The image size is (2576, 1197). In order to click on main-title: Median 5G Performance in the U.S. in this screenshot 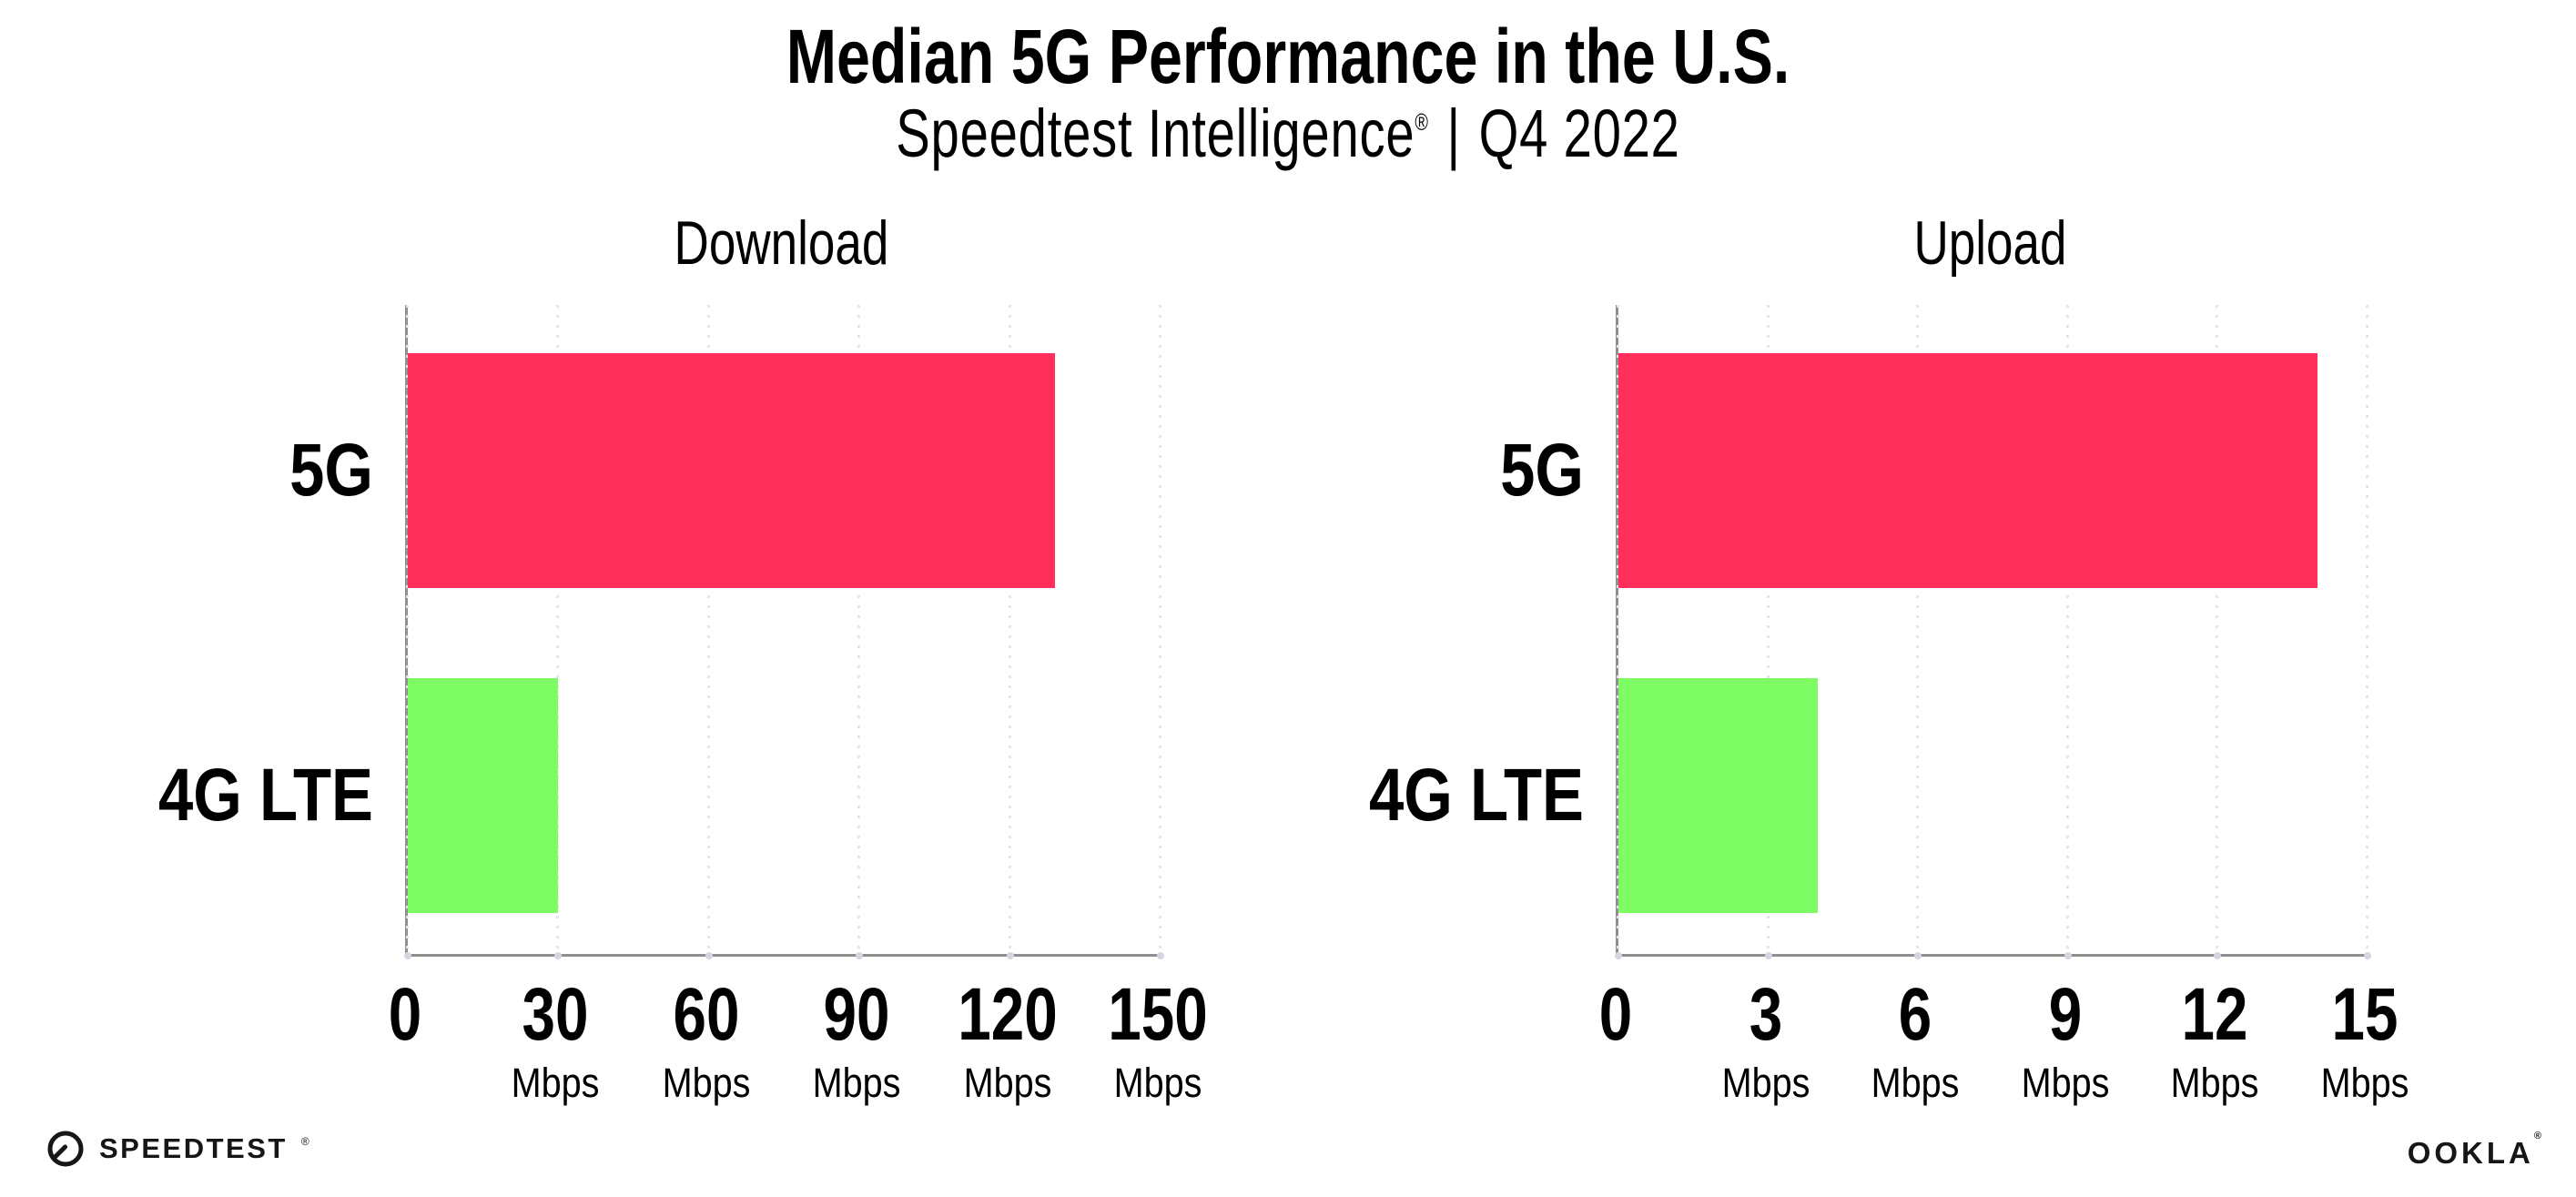, I will do `click(1288, 57)`.